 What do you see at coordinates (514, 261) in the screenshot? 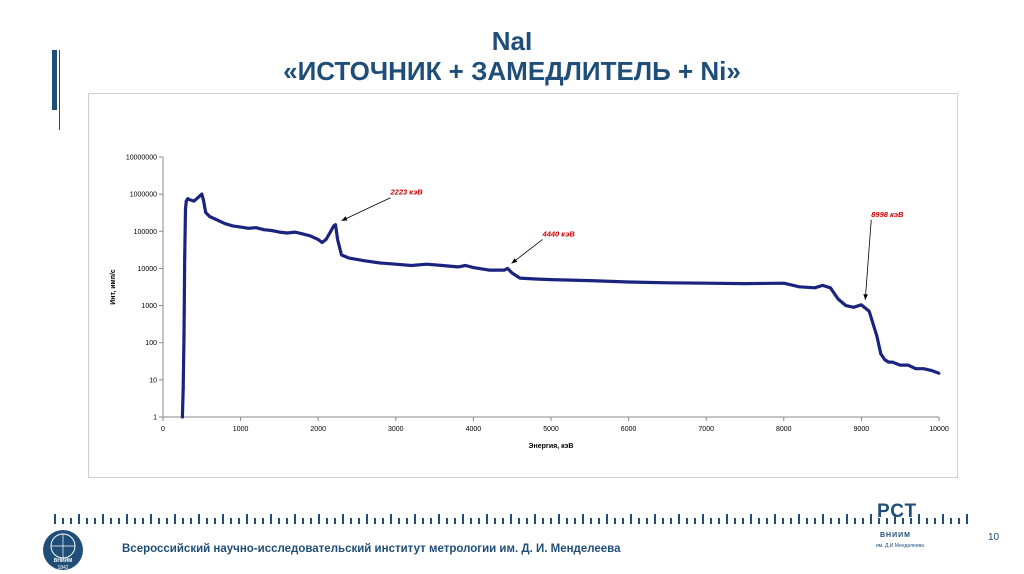
I see `annotation-arrowhead` at bounding box center [514, 261].